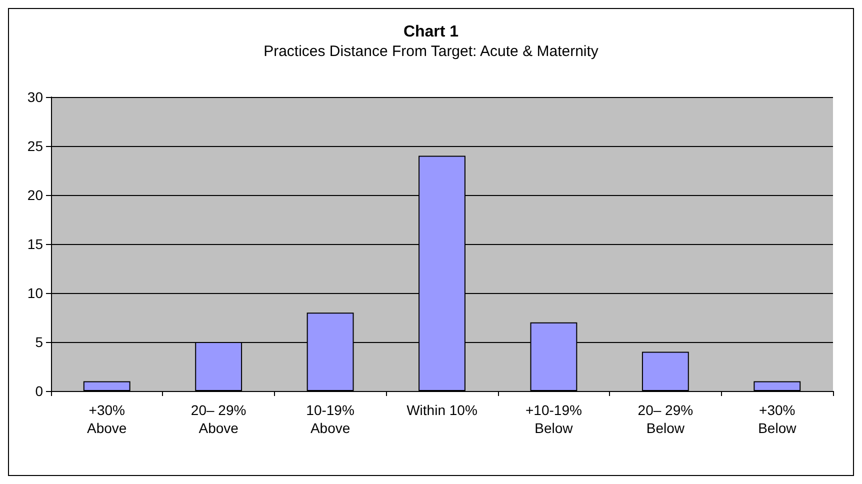 This screenshot has height=484, width=862. What do you see at coordinates (666, 419) in the screenshot?
I see `x-tick-label: 20– 29% Below` at bounding box center [666, 419].